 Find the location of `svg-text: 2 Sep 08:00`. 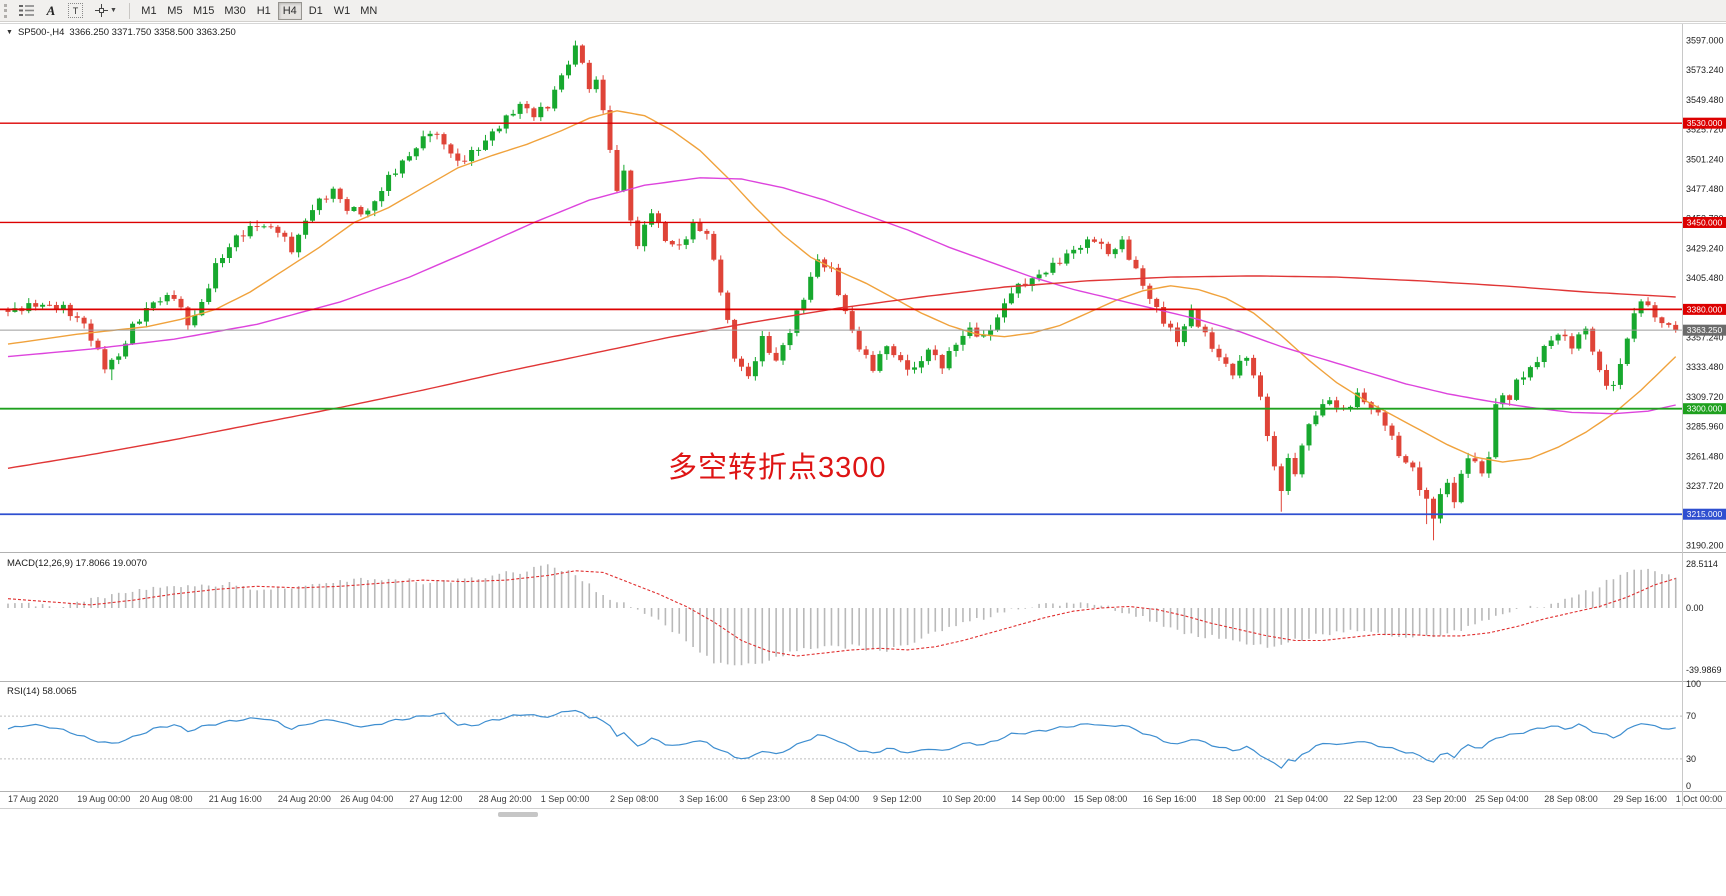

svg-text: 2 Sep 08:00 is located at coordinates (634, 799).